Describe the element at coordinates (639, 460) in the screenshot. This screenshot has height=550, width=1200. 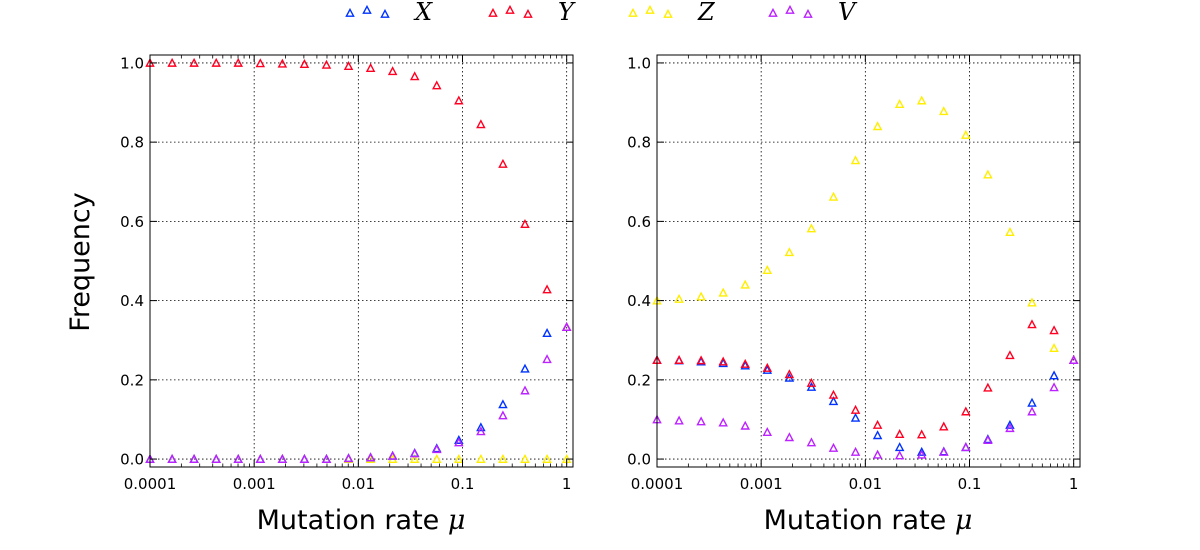
I see `y-tick-label: 0.0` at that location.